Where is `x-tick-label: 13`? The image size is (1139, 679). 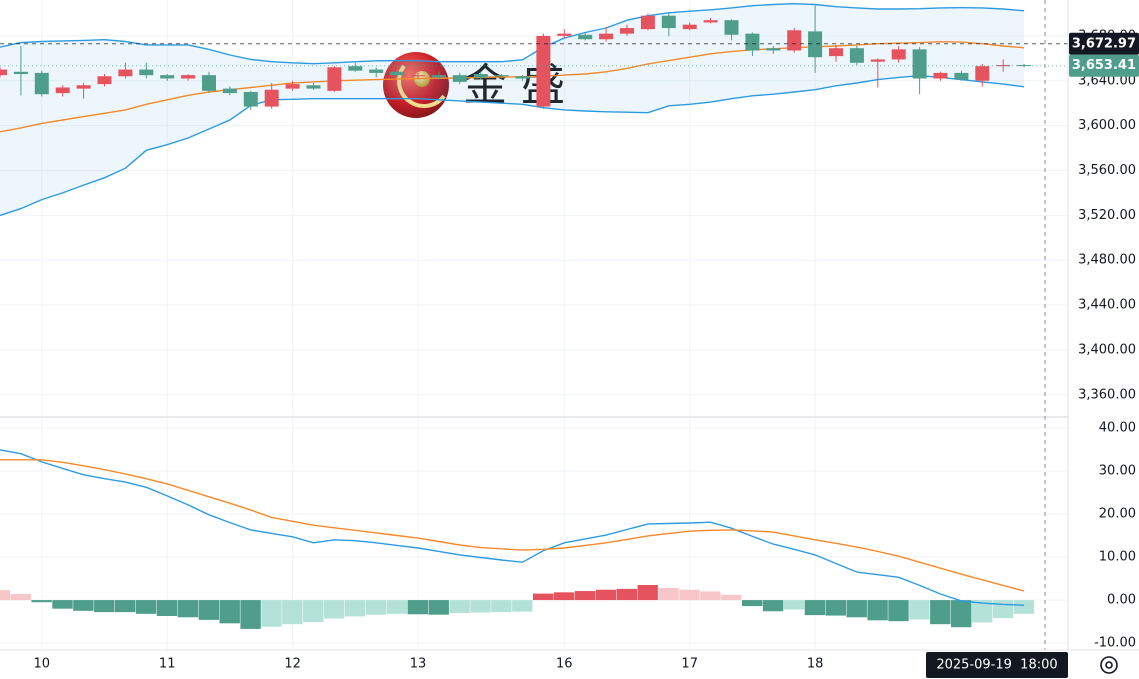 x-tick-label: 13 is located at coordinates (418, 664).